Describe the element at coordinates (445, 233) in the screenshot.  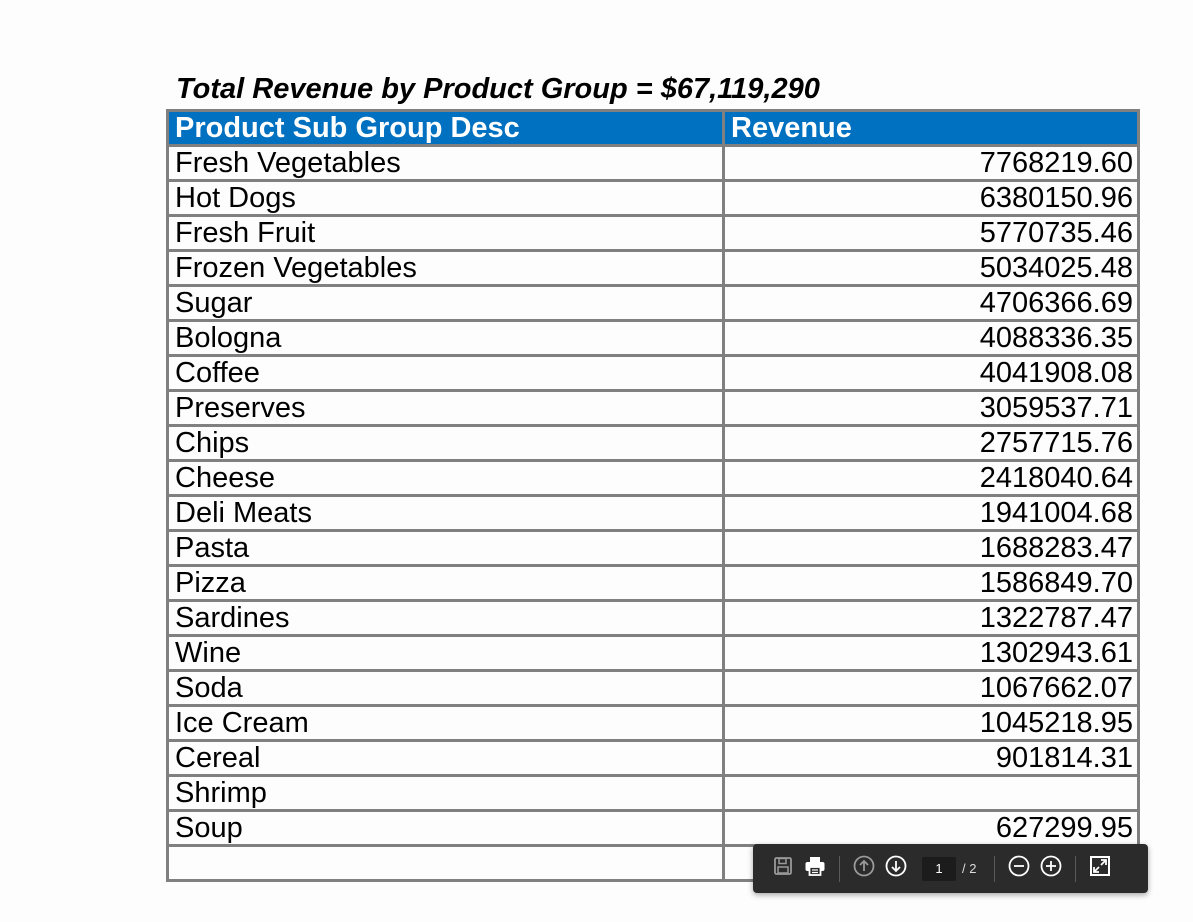
I see `product-sub-group-cell: Fresh Fruit` at that location.